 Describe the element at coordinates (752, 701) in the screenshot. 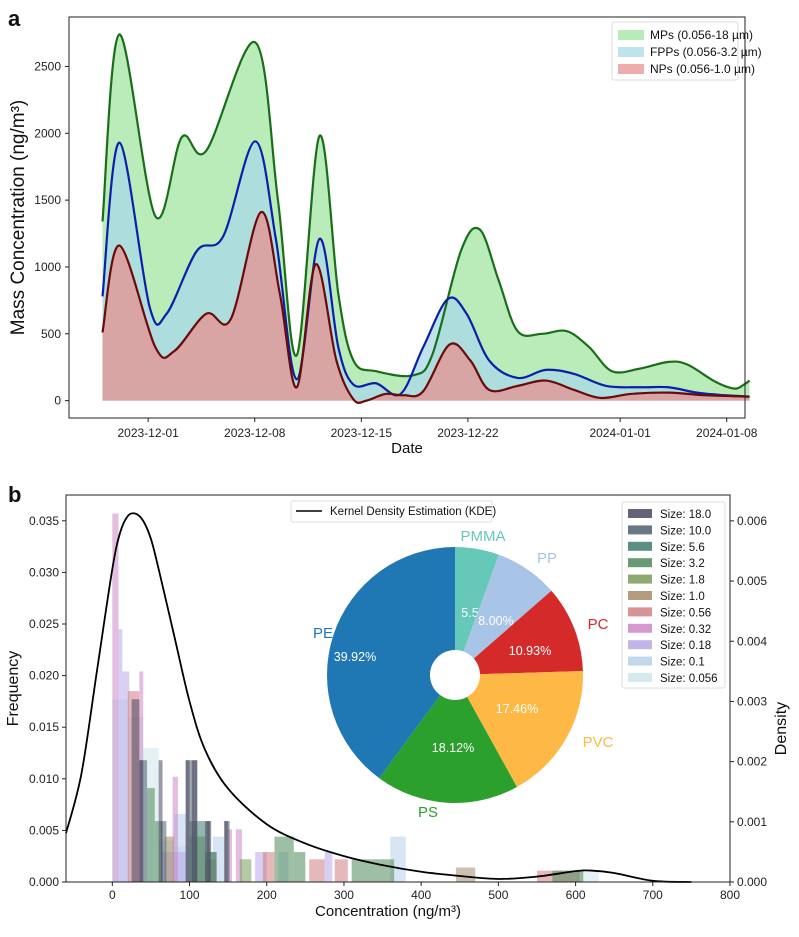

I see `y2-tick-label-b: 0.003` at that location.